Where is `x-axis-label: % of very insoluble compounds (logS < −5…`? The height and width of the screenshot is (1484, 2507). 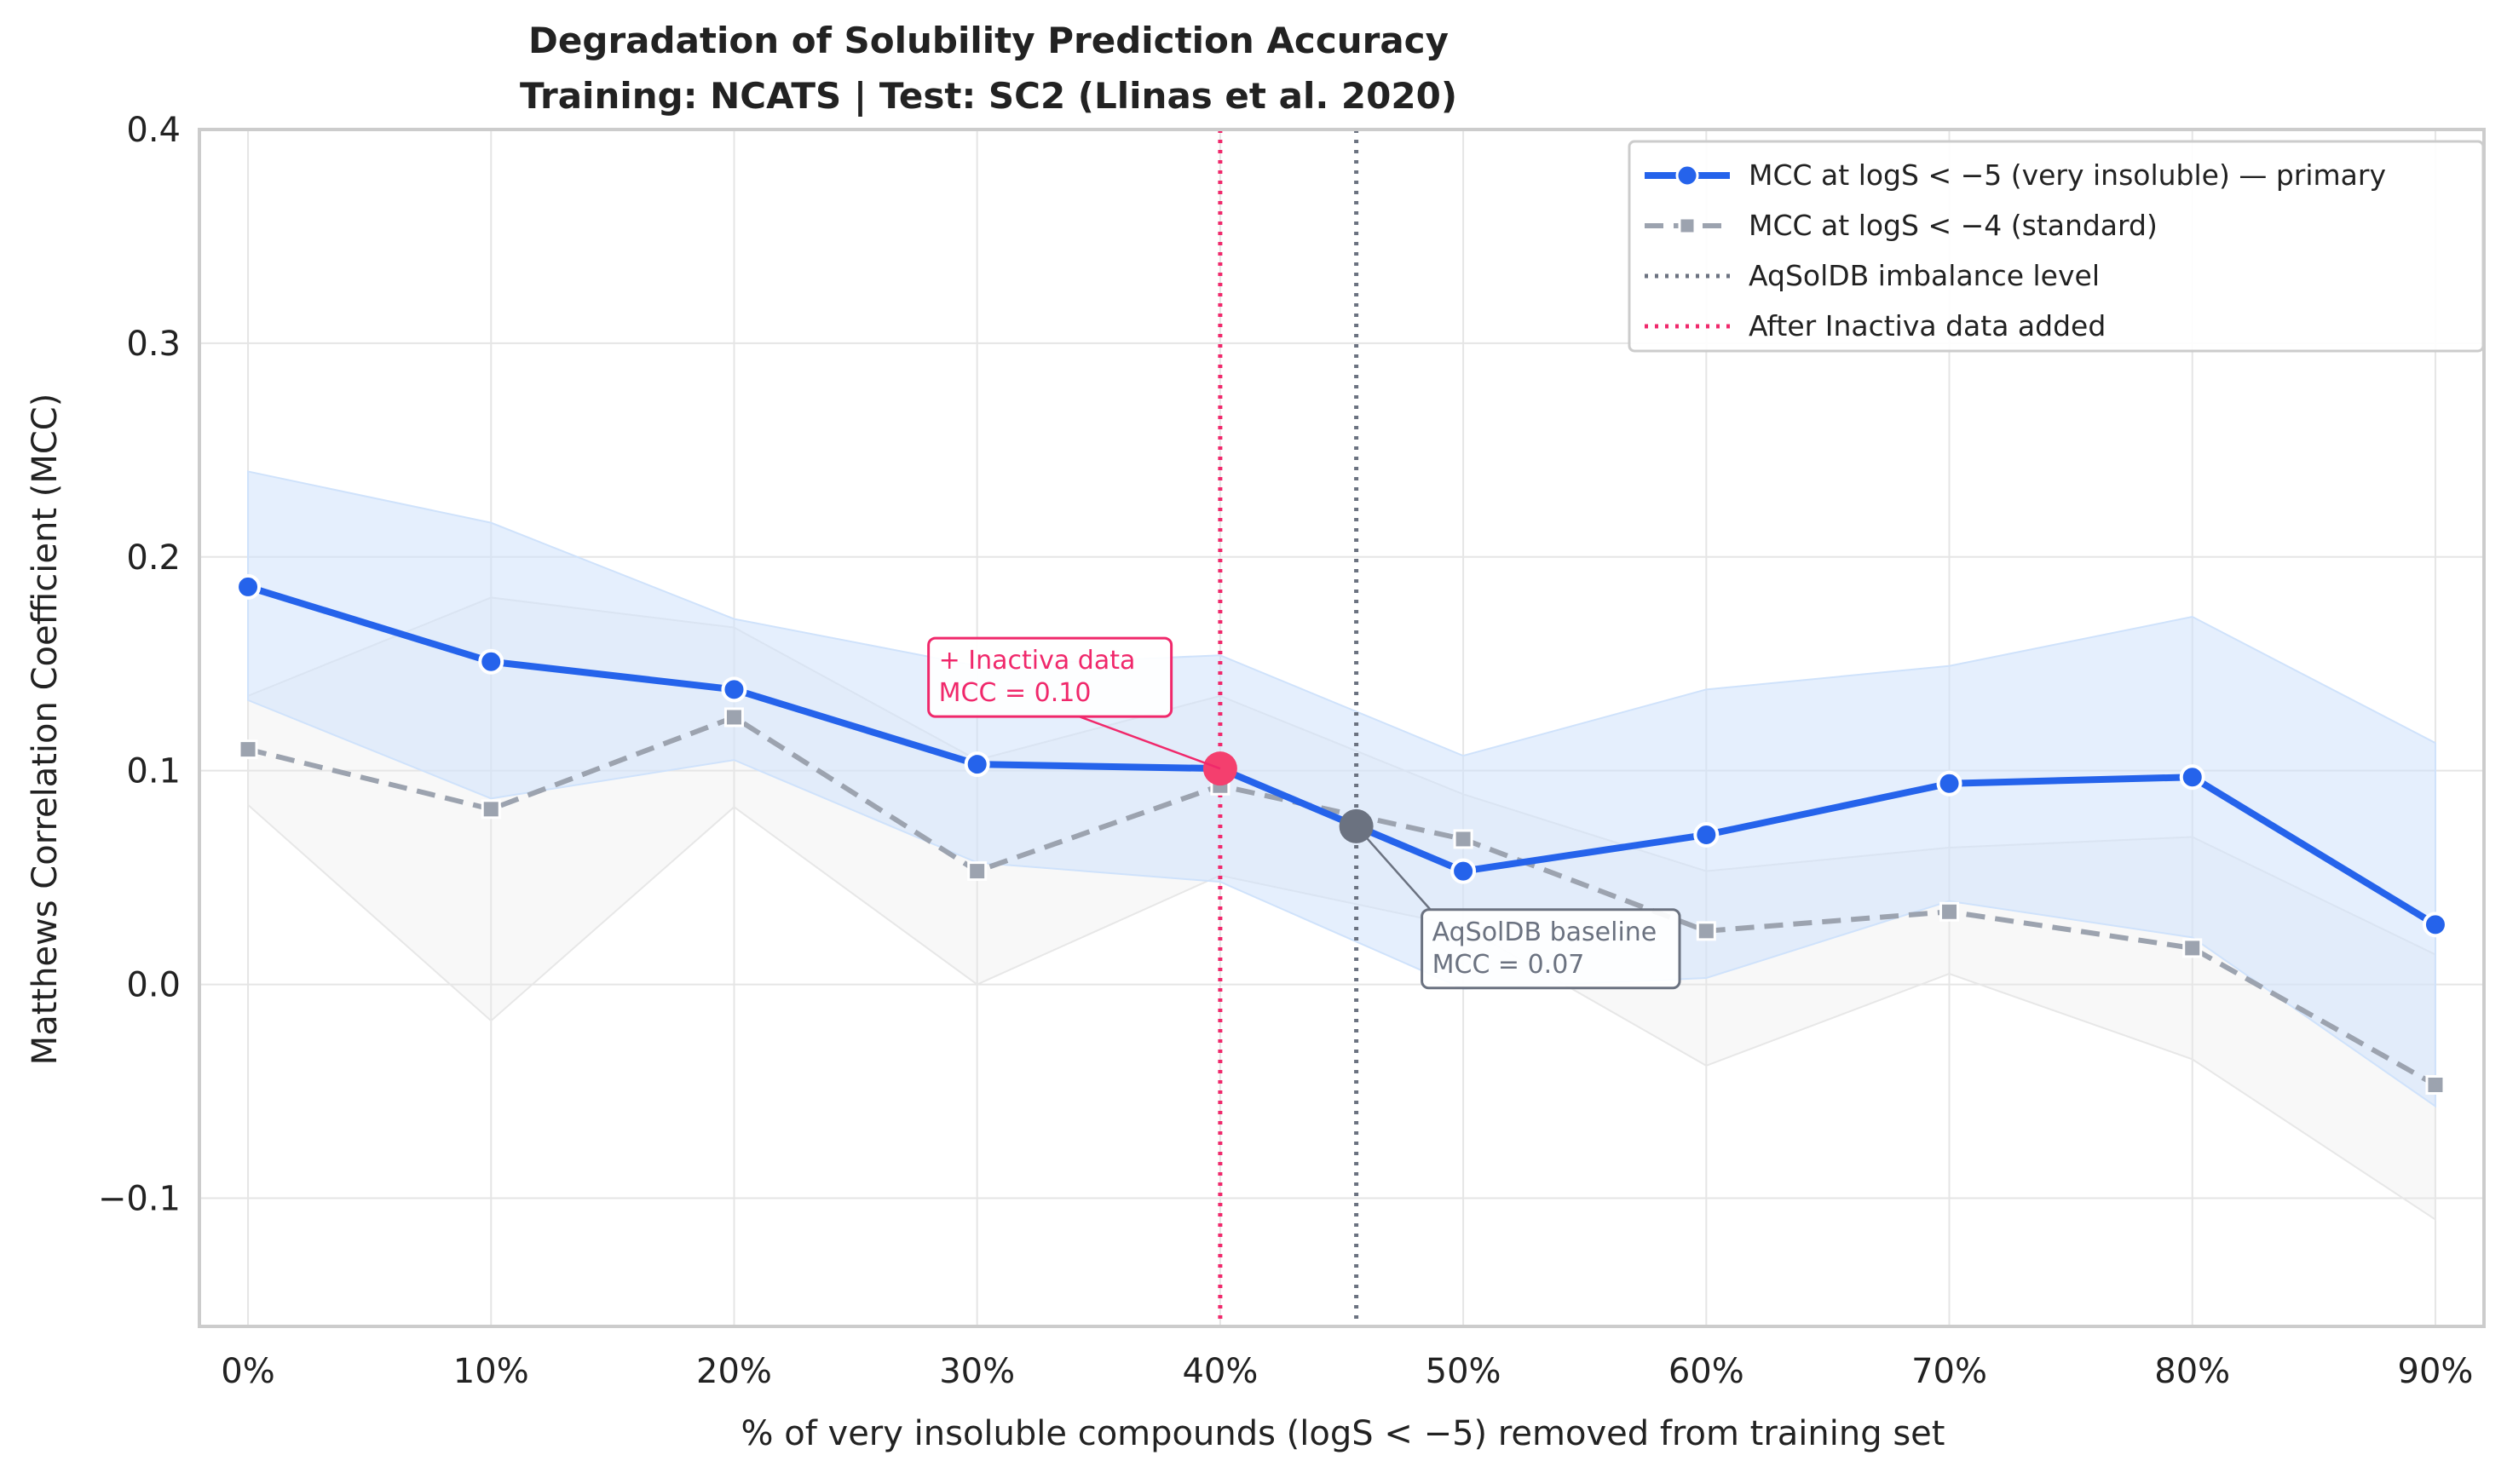
x-axis-label: % of very insoluble compounds (logS < −5… is located at coordinates (1343, 1433).